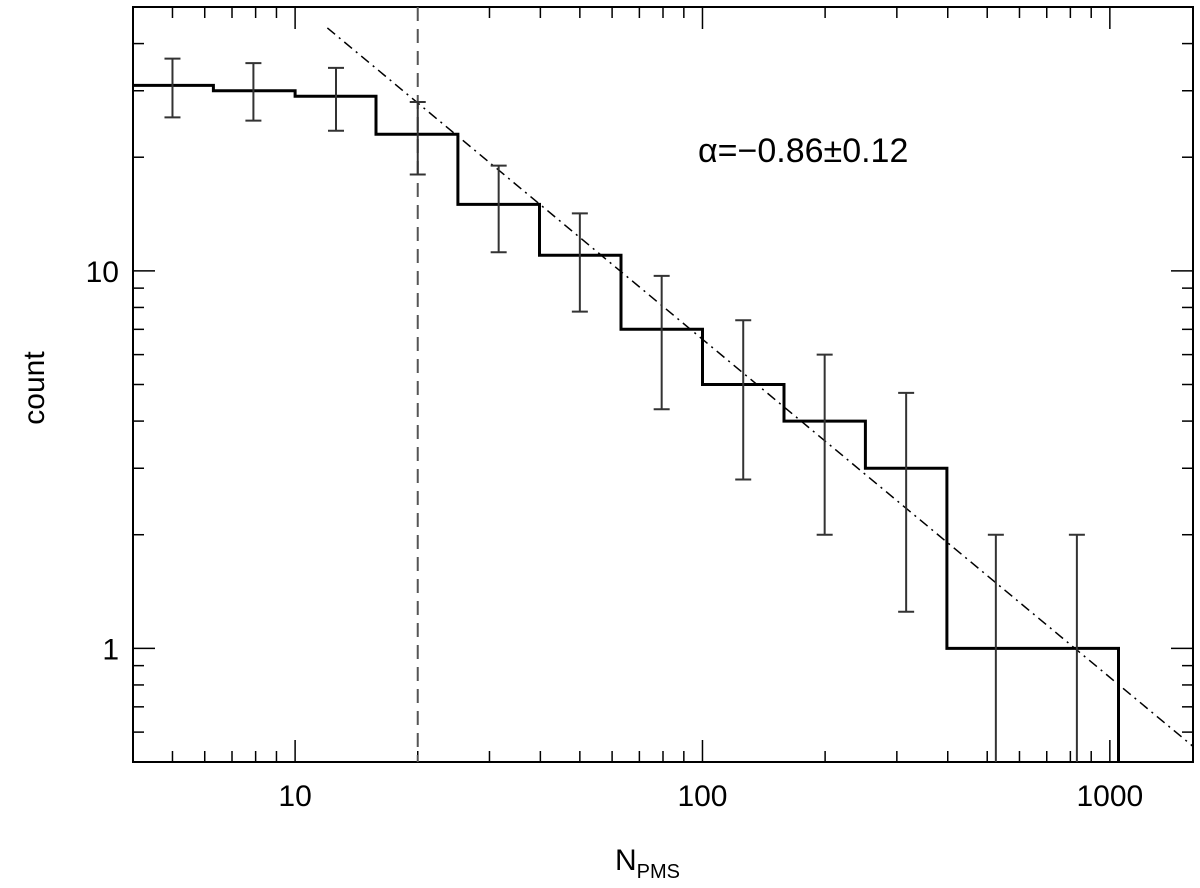 The image size is (1200, 888). I want to click on y-axis-label: count, so click(34, 388).